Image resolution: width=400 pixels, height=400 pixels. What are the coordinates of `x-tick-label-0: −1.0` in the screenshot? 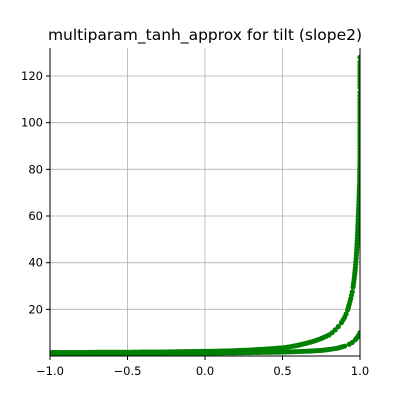 It's located at (50, 371).